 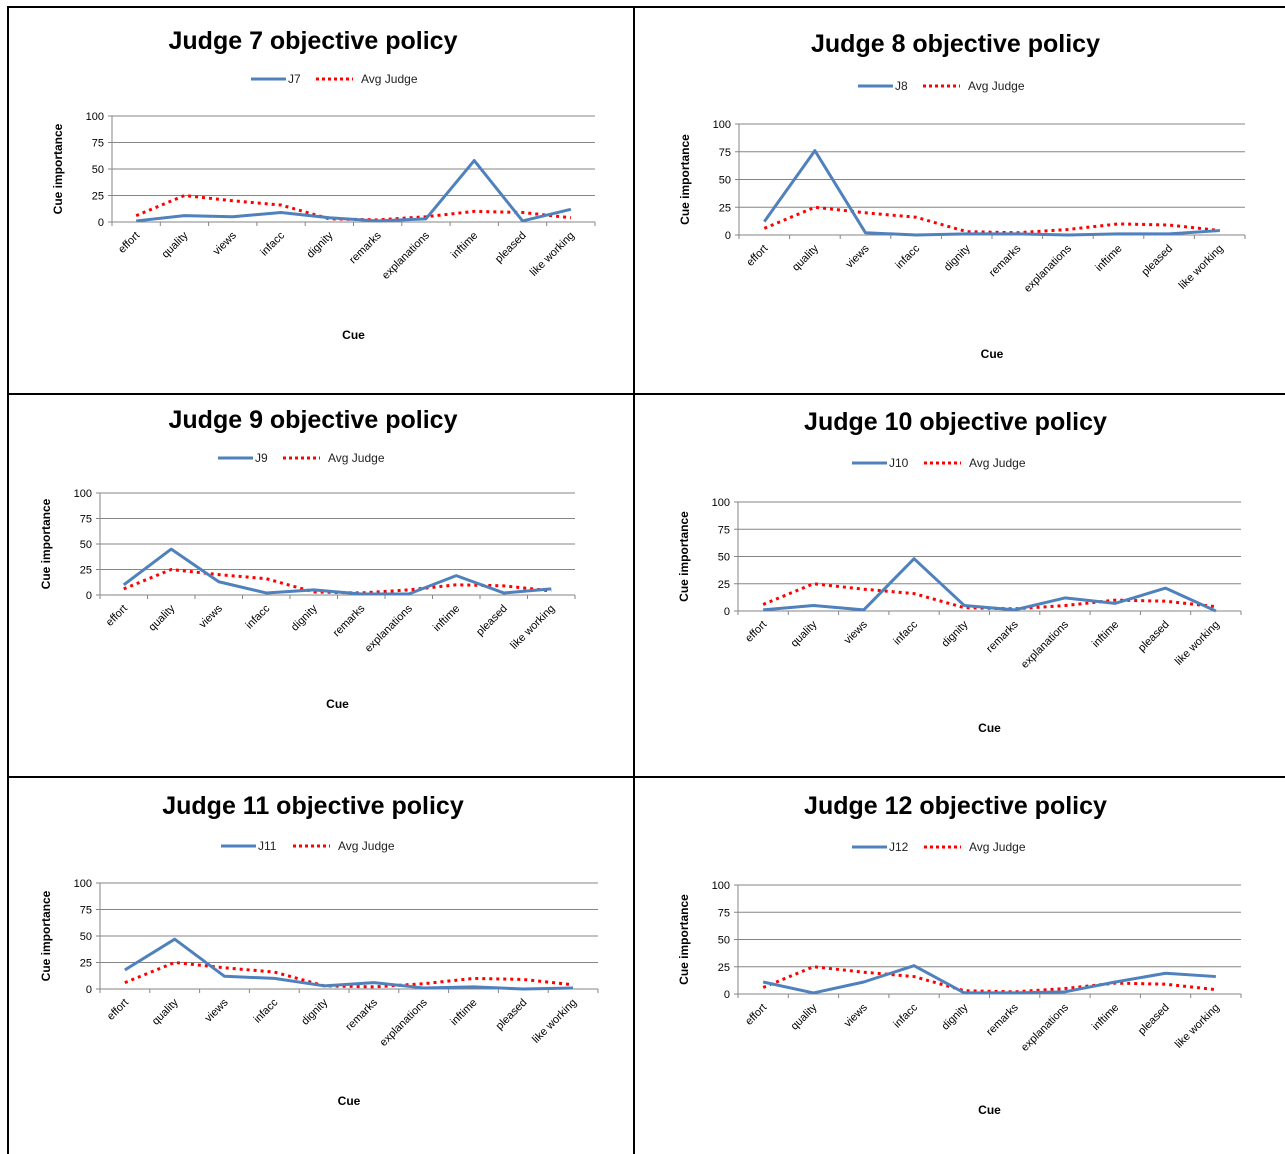 What do you see at coordinates (899, 463) in the screenshot?
I see `legend-judge-label: J10` at bounding box center [899, 463].